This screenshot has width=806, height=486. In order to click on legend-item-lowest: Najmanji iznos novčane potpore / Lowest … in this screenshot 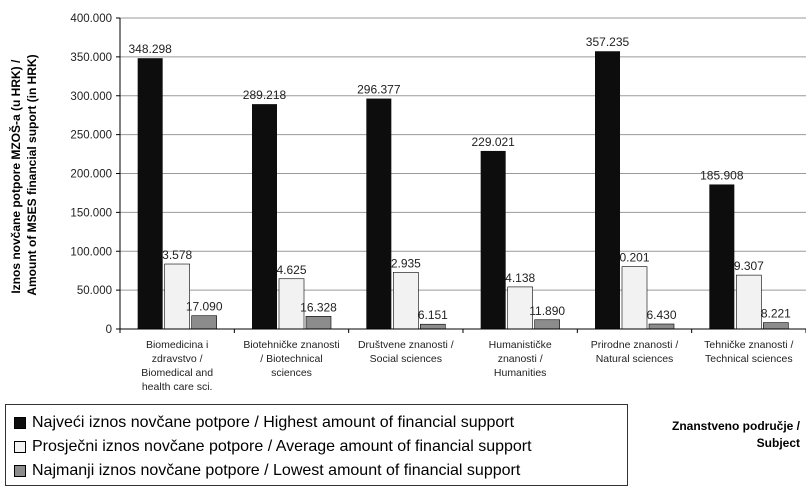, I will do `click(318, 471)`.